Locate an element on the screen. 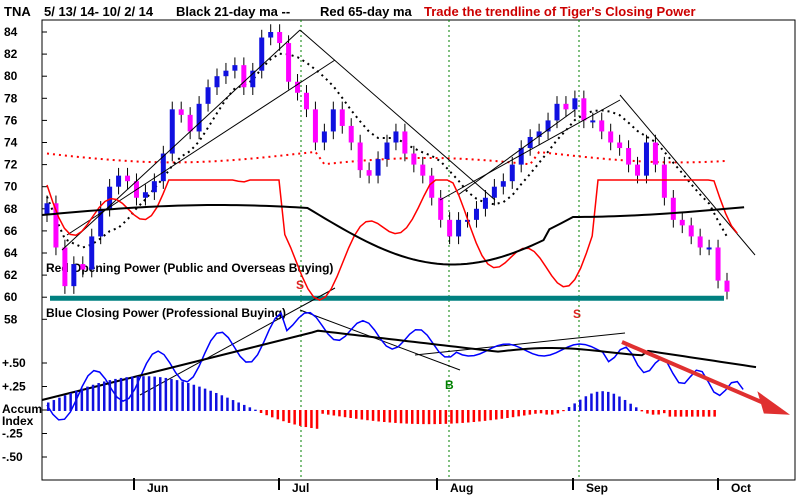 This screenshot has width=800, height=497. date-range-label: 5/ 13/ 14- 10/ 2/ 14 is located at coordinates (99, 11).